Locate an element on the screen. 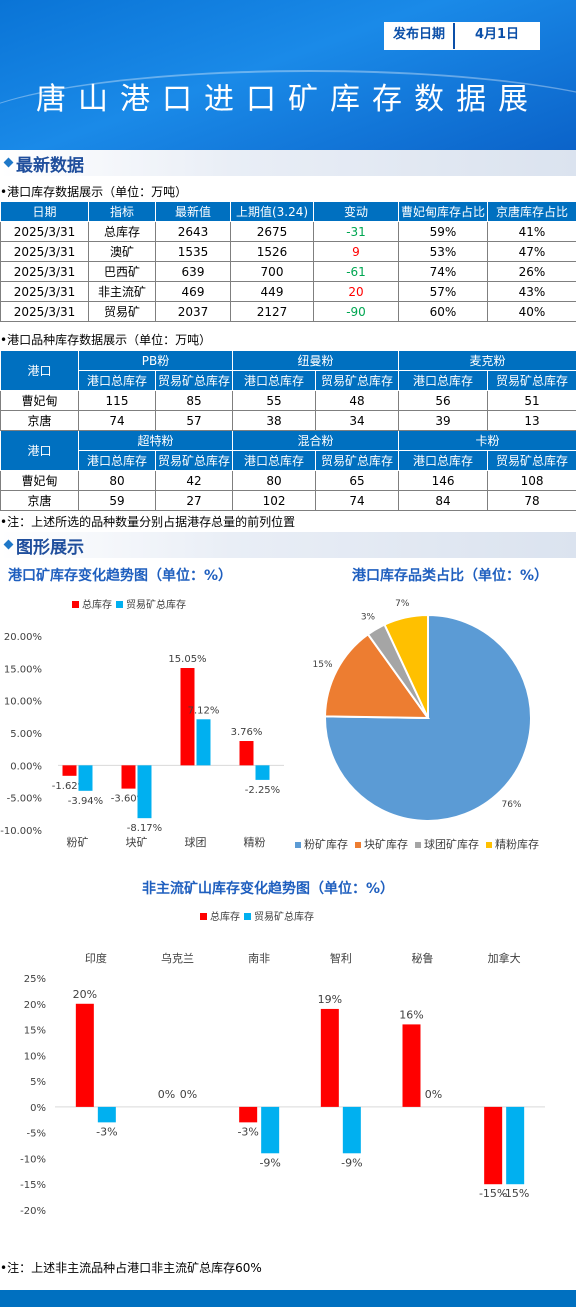 This screenshot has width=576, height=1307. table-cell: 9 is located at coordinates (356, 251).